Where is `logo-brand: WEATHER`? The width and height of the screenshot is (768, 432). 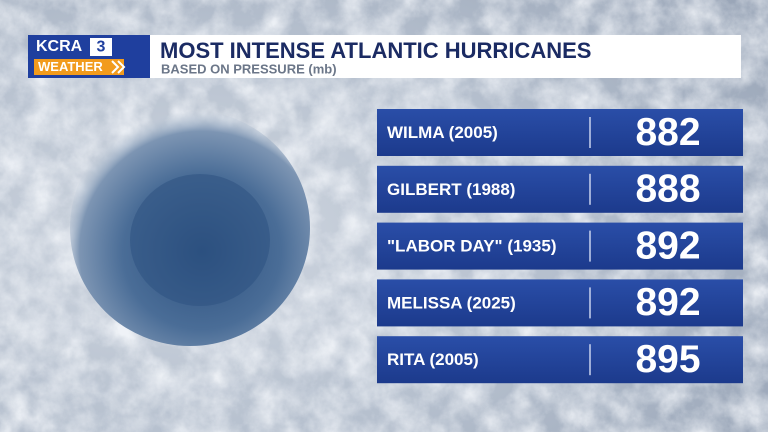 logo-brand: WEATHER is located at coordinates (70, 66).